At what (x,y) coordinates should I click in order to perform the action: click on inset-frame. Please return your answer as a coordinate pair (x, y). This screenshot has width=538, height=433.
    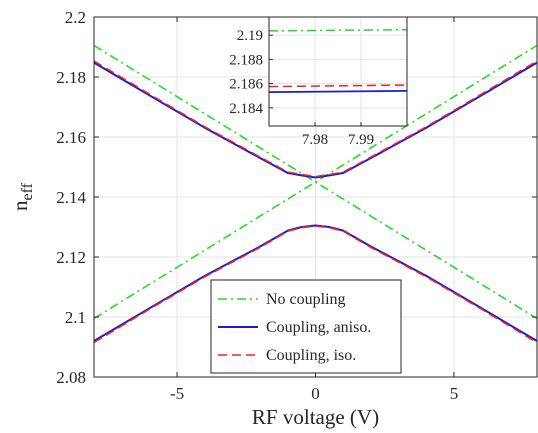
    Looking at the image, I should click on (338, 71).